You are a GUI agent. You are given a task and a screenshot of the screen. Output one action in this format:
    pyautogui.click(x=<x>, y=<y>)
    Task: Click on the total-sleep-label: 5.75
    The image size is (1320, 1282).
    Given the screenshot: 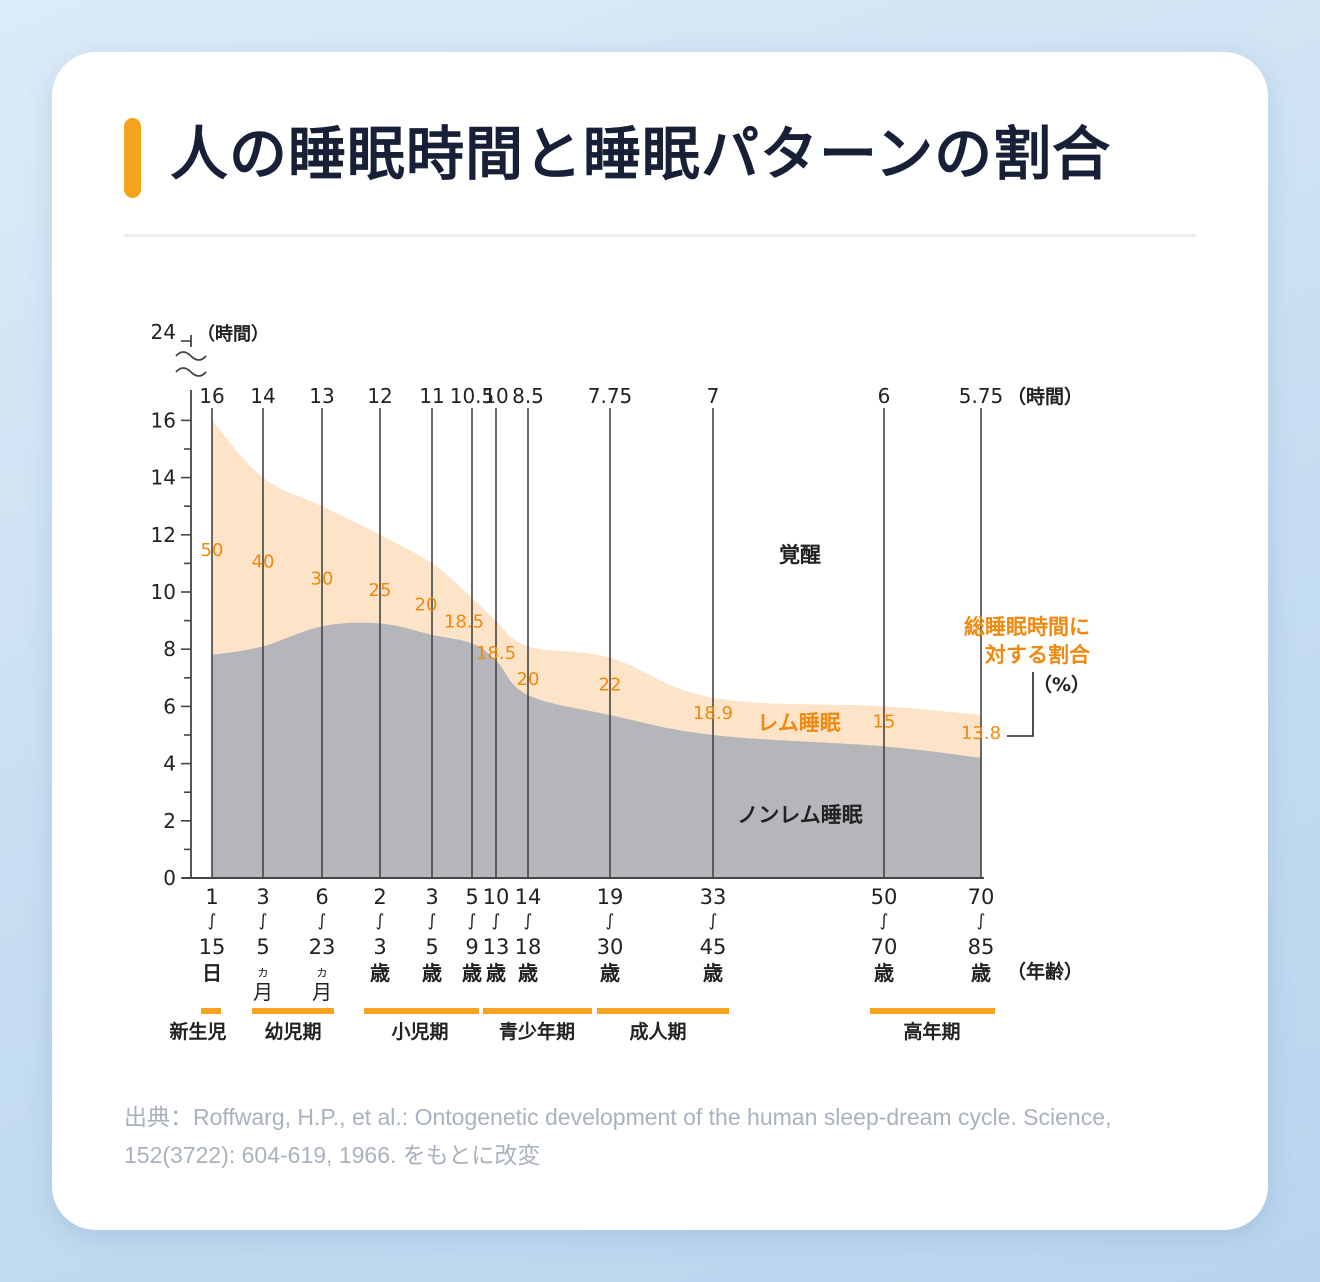 What is the action you would take?
    pyautogui.click(x=981, y=396)
    